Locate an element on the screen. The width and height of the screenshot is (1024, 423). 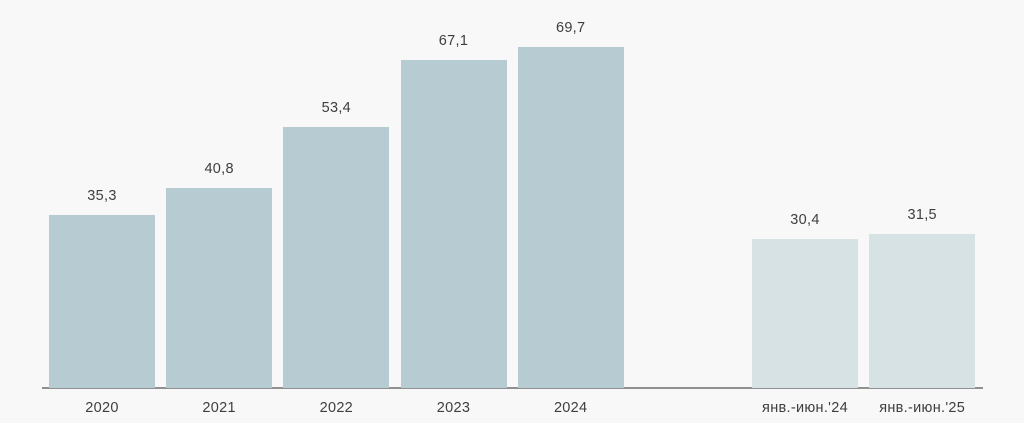
axis-label-2024: 2024 is located at coordinates (570, 408).